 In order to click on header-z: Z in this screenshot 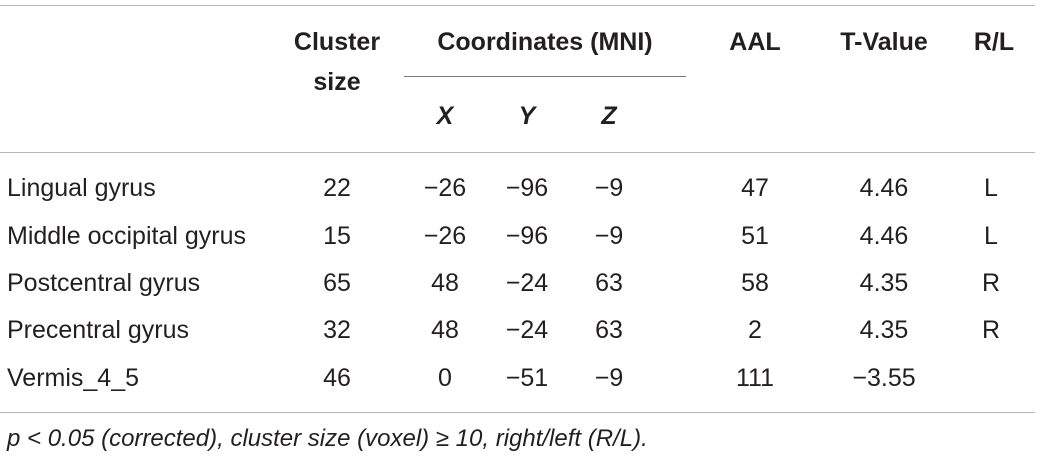, I will do `click(609, 116)`.